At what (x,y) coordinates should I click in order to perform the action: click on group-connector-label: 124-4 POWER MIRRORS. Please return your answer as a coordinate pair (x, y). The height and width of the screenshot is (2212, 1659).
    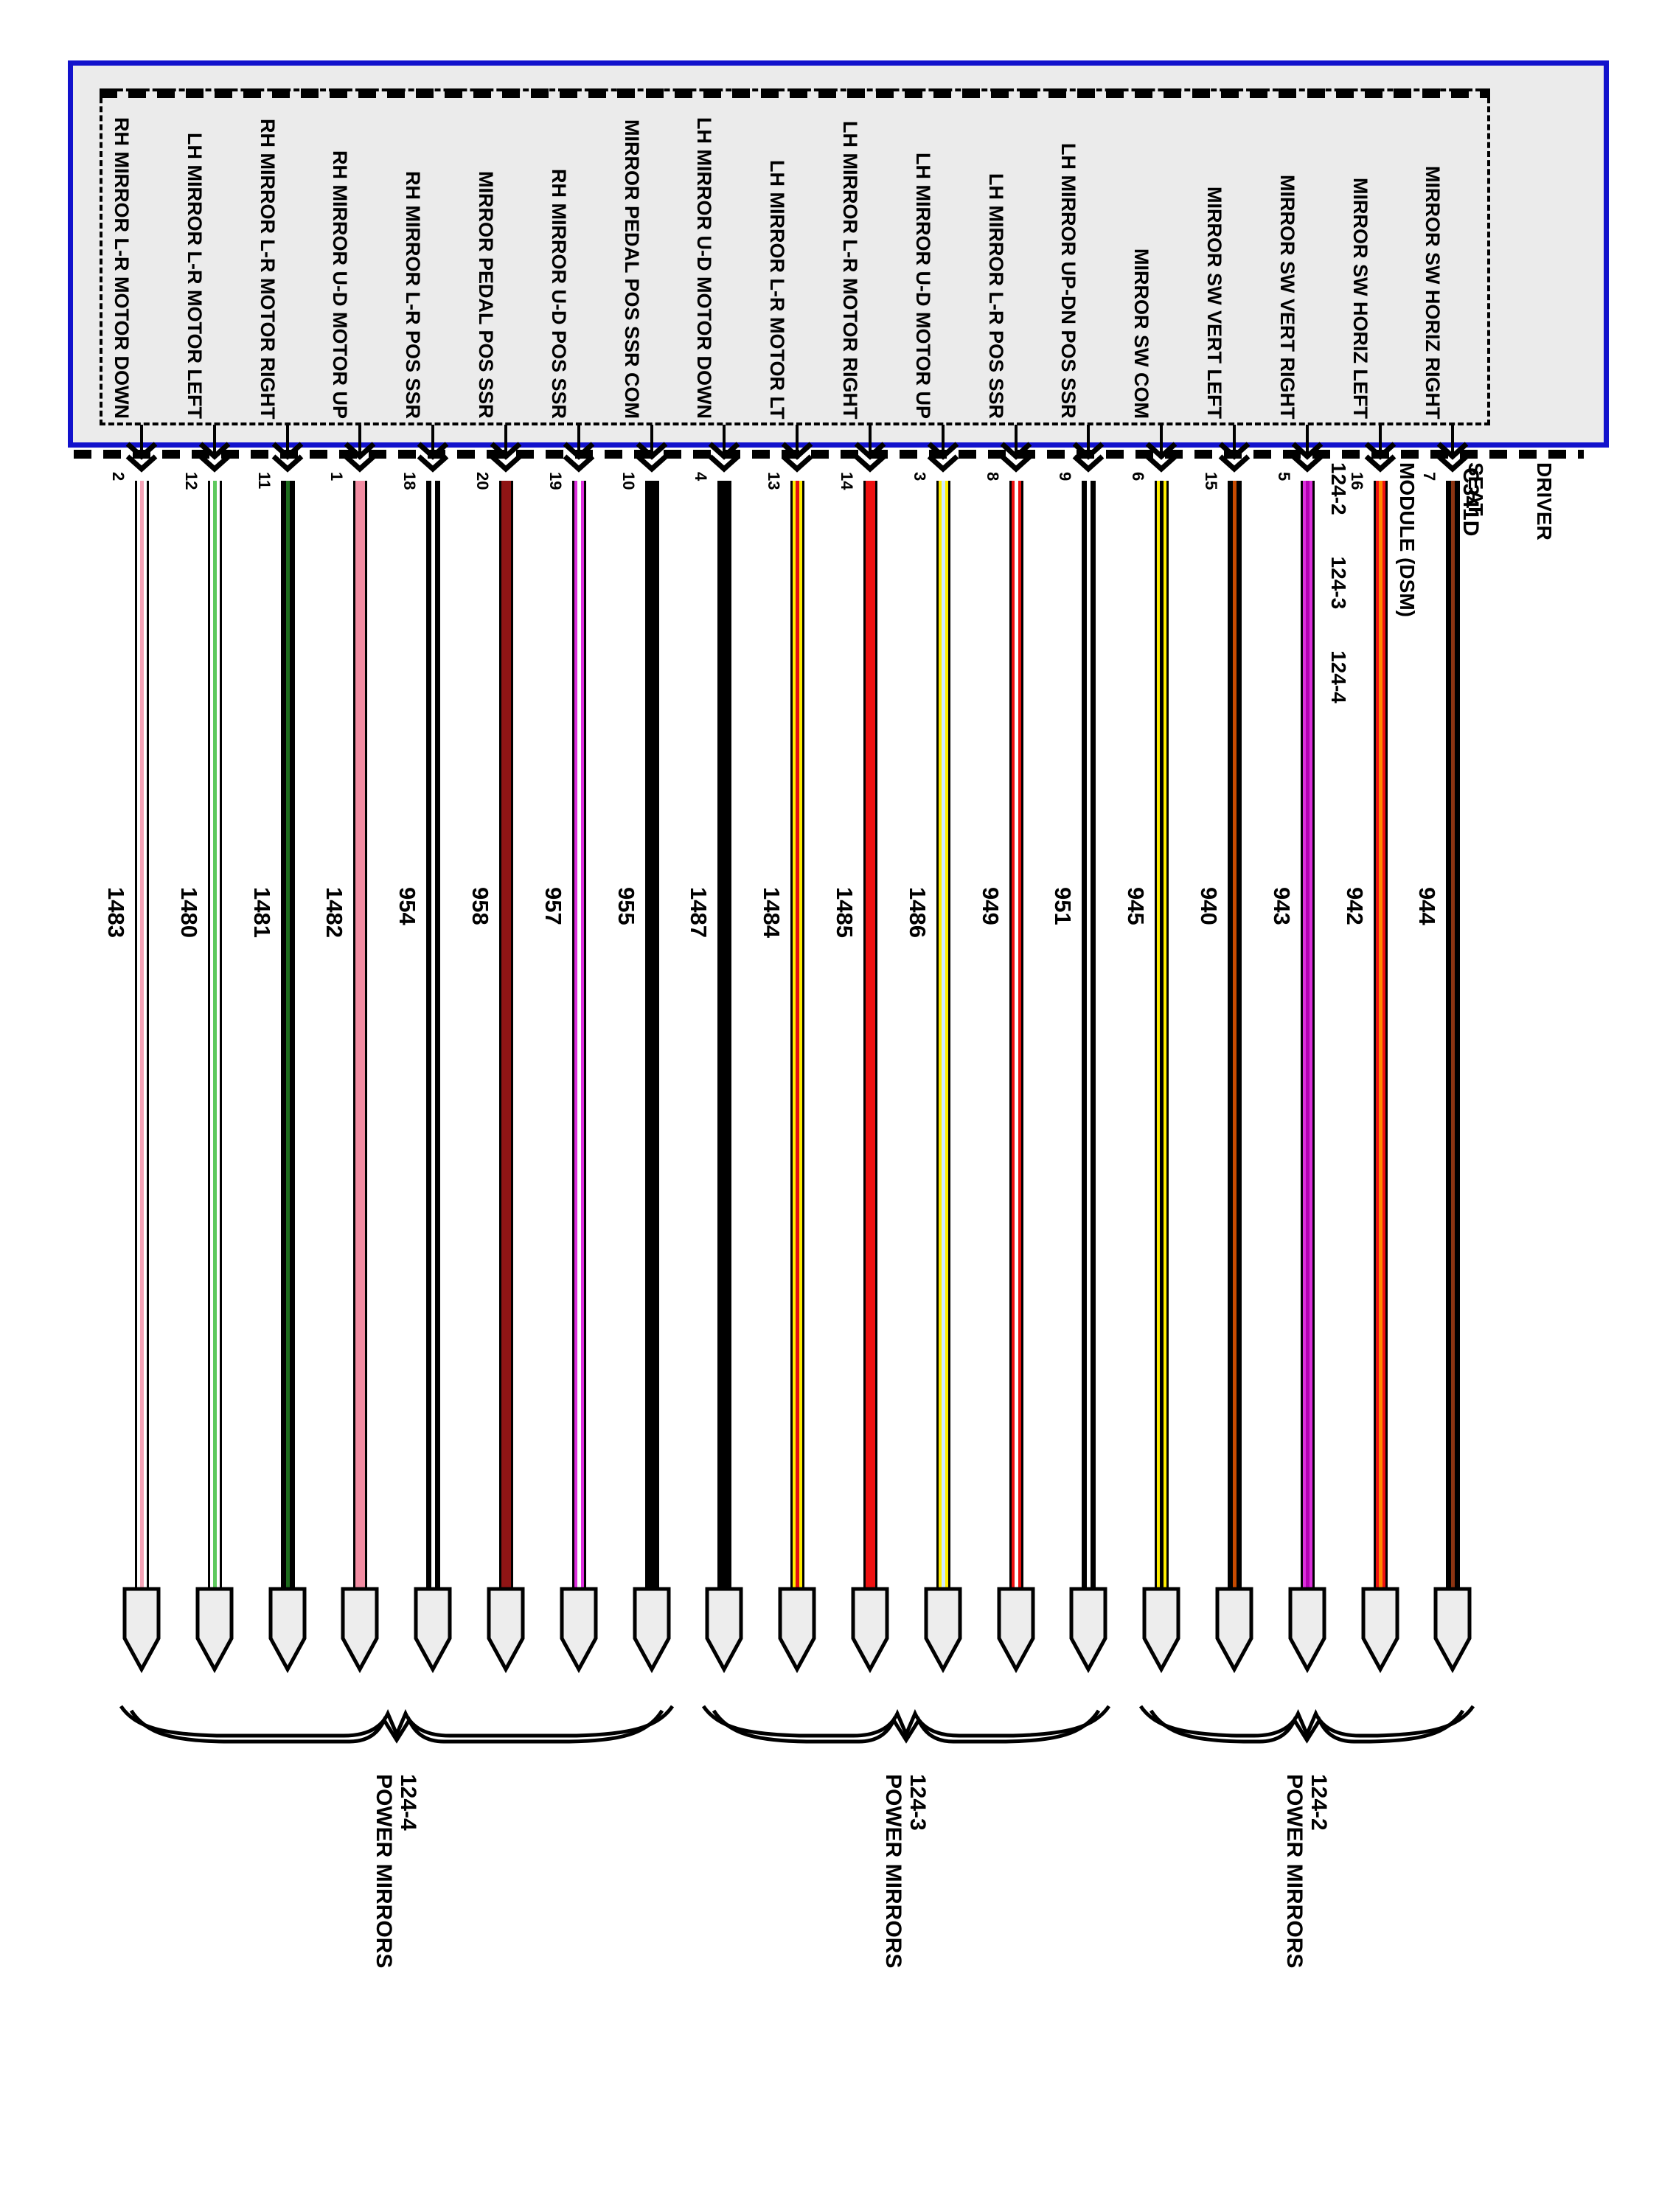
    Looking at the image, I should click on (396, 1871).